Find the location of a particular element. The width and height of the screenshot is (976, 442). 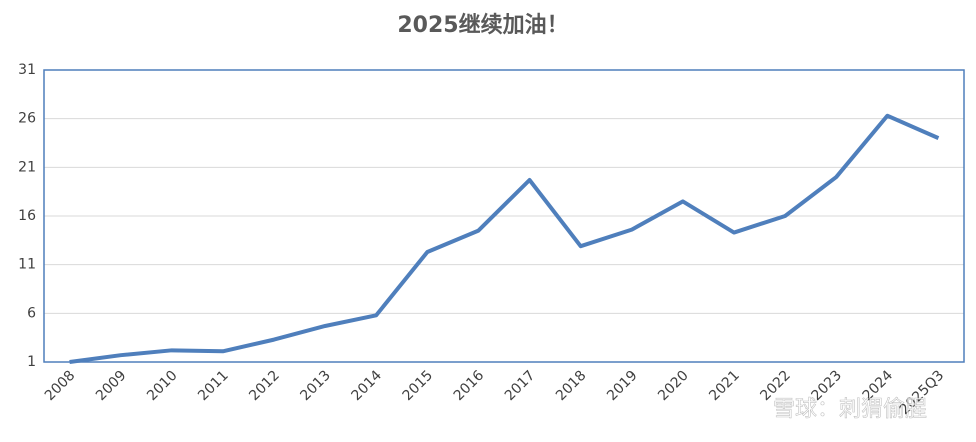

chart-title: 2025继续加油！ is located at coordinates (482, 25).